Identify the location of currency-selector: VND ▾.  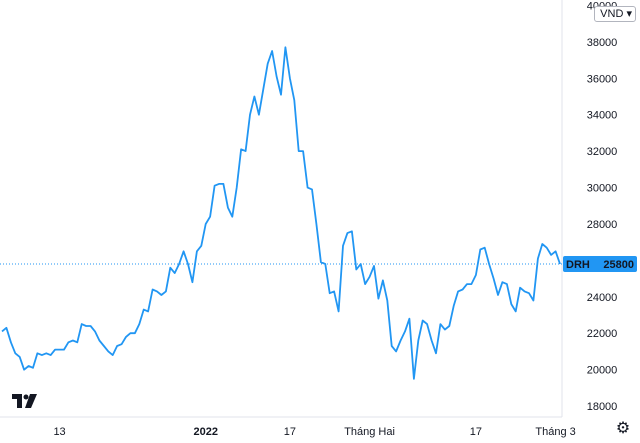
(615, 14).